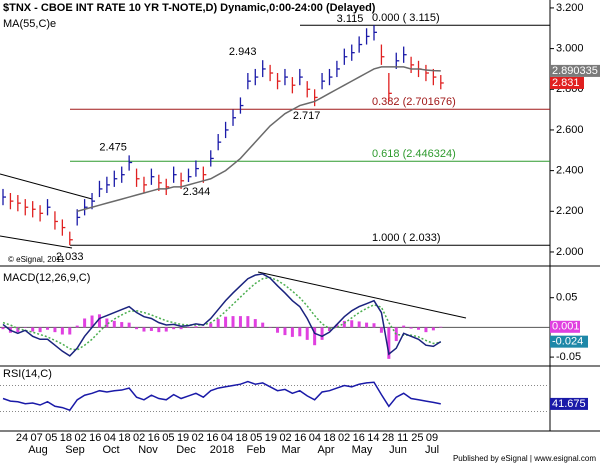  What do you see at coordinates (362, 450) in the screenshot?
I see `x-month-label: May` at bounding box center [362, 450].